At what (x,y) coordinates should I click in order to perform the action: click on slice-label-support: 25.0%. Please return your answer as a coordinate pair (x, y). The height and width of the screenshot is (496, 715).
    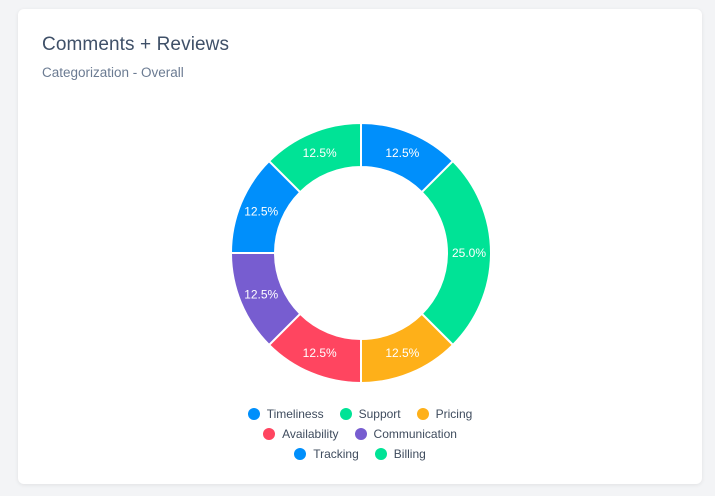
    Looking at the image, I should click on (469, 253).